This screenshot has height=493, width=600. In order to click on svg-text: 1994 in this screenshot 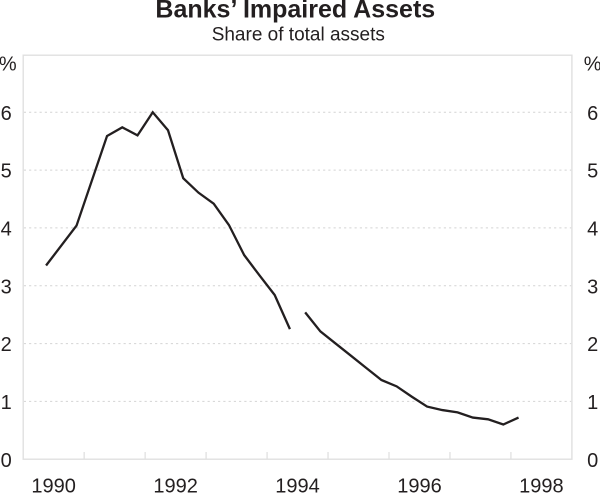, I will do `click(297, 484)`.